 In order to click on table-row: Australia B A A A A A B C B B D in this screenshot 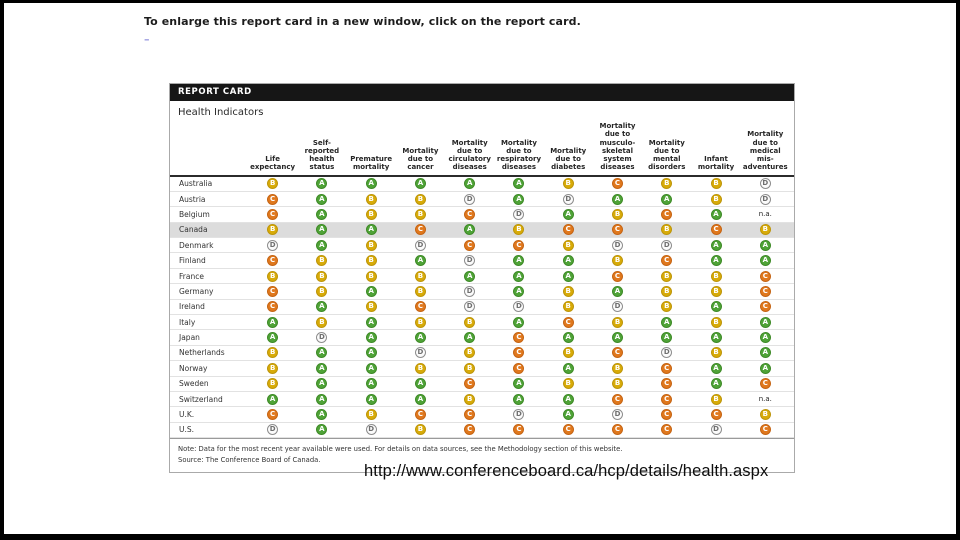, I will do `click(482, 184)`.